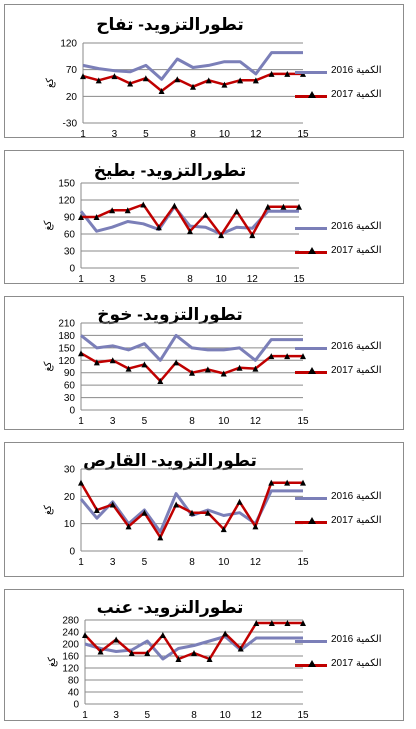  I want to click on chart-title: تطورالتزويد- تفاح, so click(170, 24).